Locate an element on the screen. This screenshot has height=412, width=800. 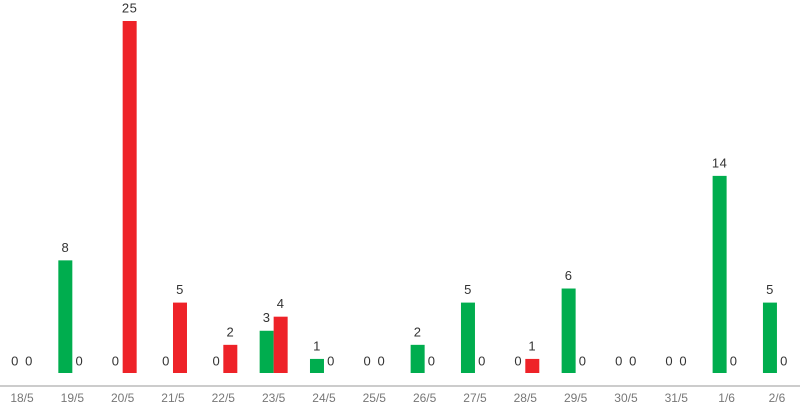
data-label: 8 is located at coordinates (65, 247).